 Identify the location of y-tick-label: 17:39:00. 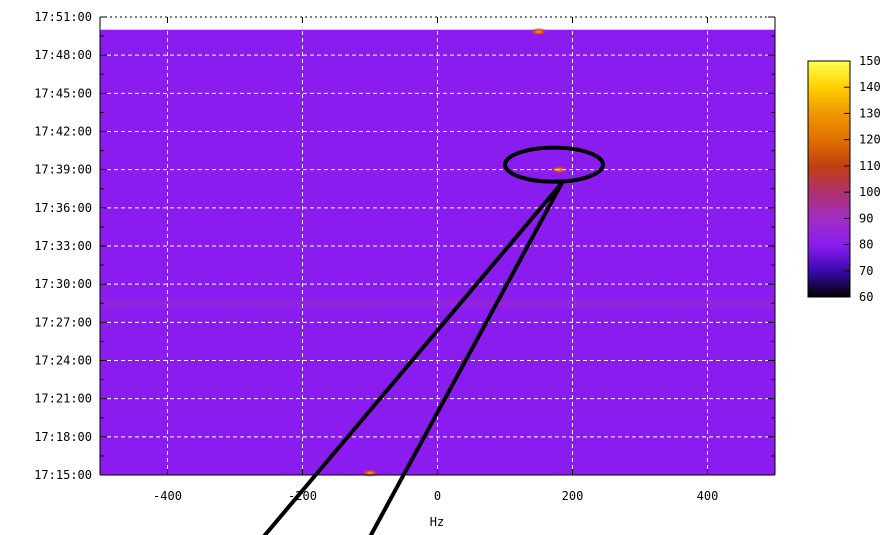
(63, 170).